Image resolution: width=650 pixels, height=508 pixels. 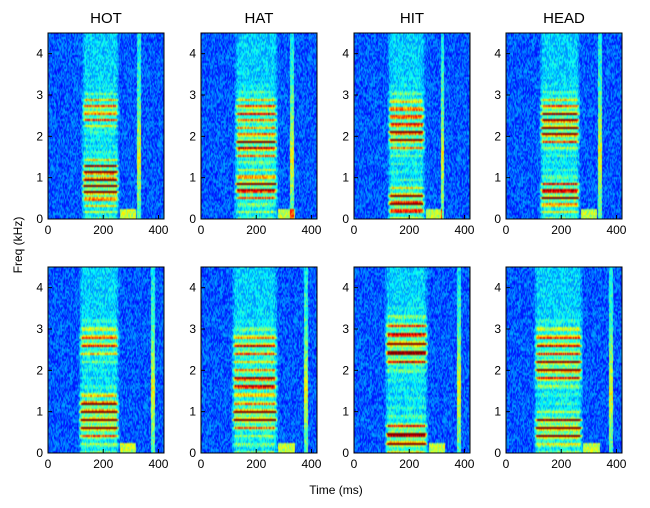 What do you see at coordinates (564, 18) in the screenshot?
I see `panel-title: HEAD` at bounding box center [564, 18].